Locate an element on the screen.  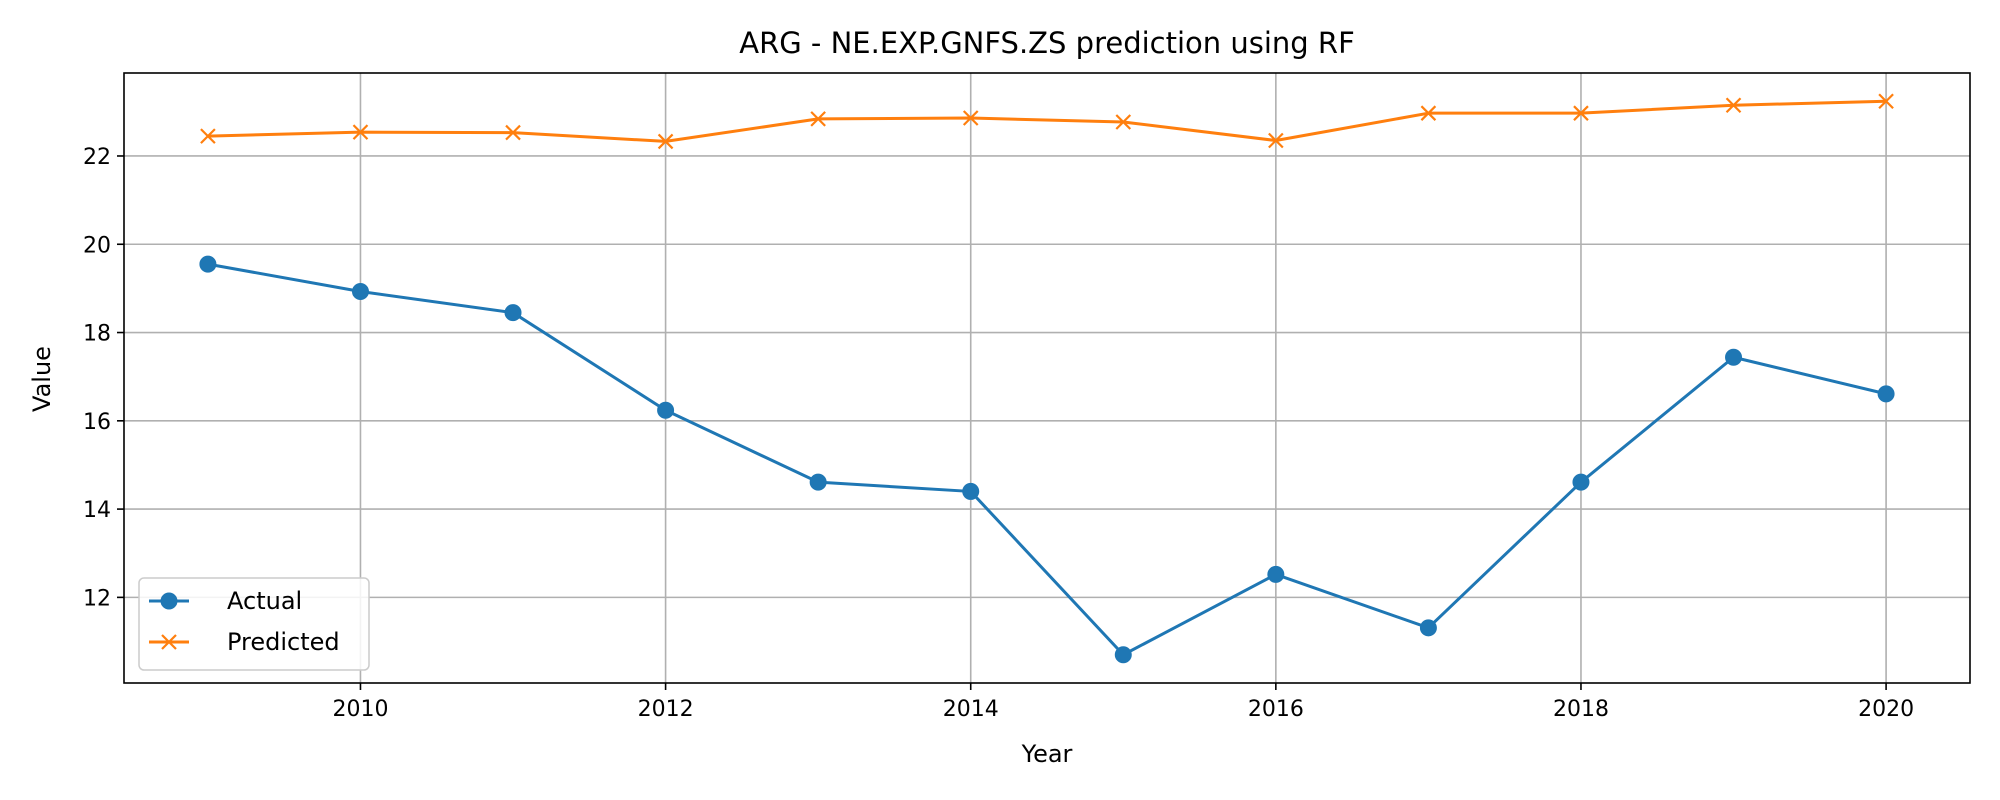
y-tick-label: 20 is located at coordinates (97, 245).